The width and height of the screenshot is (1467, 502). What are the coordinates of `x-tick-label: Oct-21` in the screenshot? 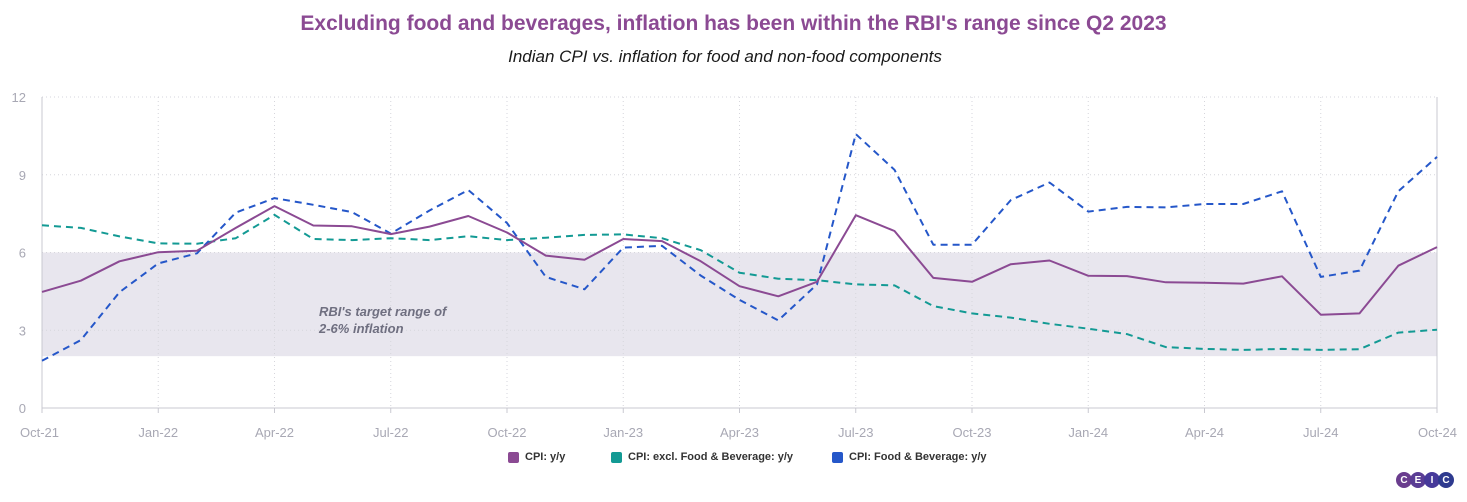 It's located at (39, 432).